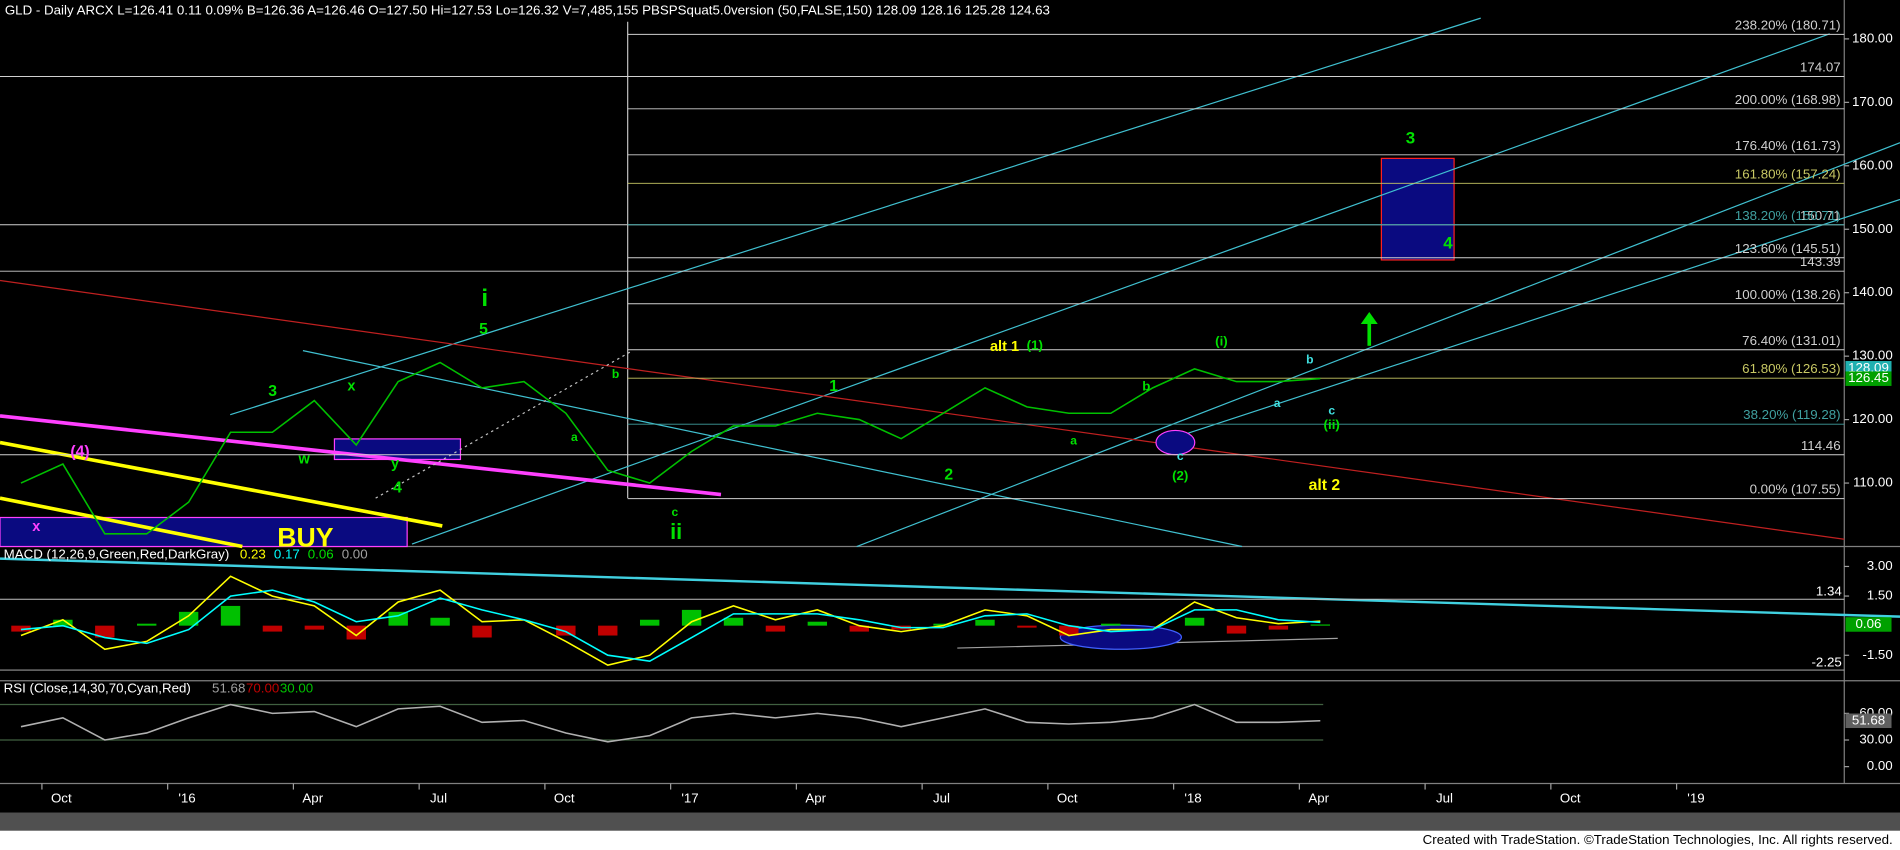 This screenshot has width=1900, height=850. I want to click on wave-label: i, so click(484, 298).